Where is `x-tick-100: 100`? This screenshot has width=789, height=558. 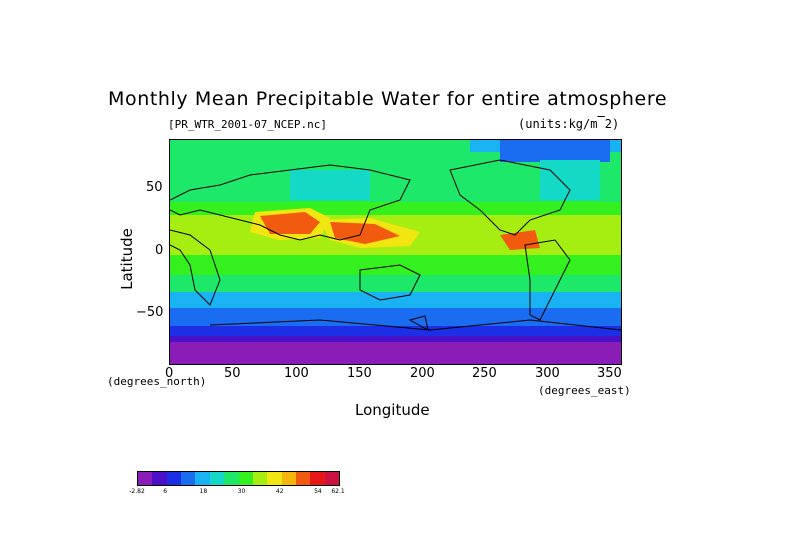 x-tick-100: 100 is located at coordinates (296, 373).